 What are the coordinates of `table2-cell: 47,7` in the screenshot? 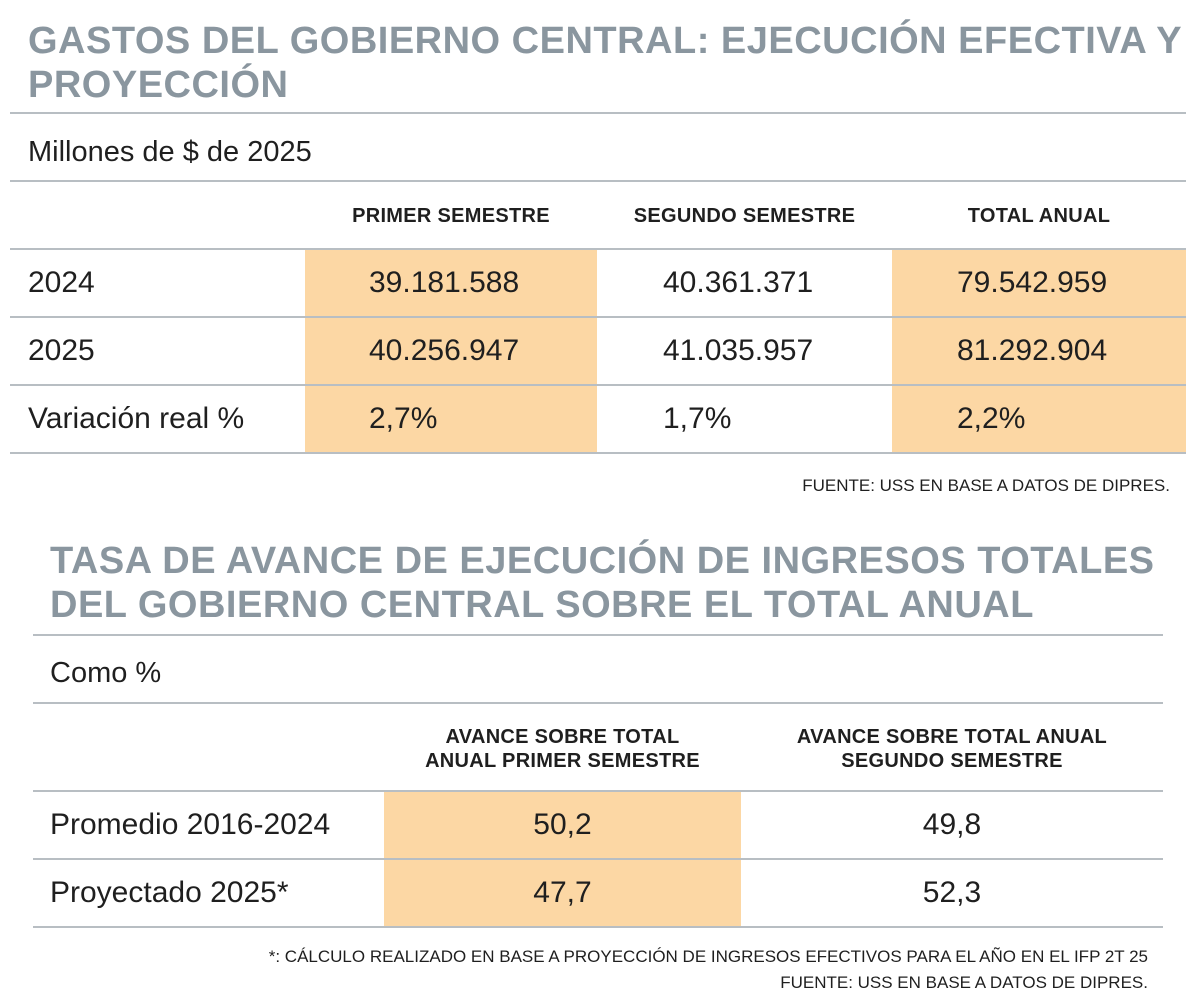 It's located at (562, 893).